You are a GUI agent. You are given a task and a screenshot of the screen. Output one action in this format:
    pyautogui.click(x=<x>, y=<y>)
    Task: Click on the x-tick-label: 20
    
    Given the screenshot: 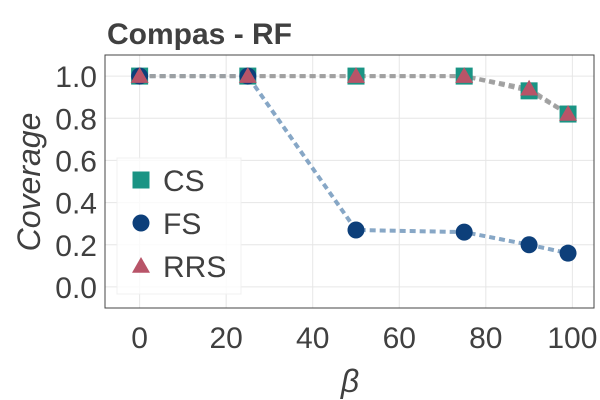 What is the action you would take?
    pyautogui.click(x=225, y=338)
    